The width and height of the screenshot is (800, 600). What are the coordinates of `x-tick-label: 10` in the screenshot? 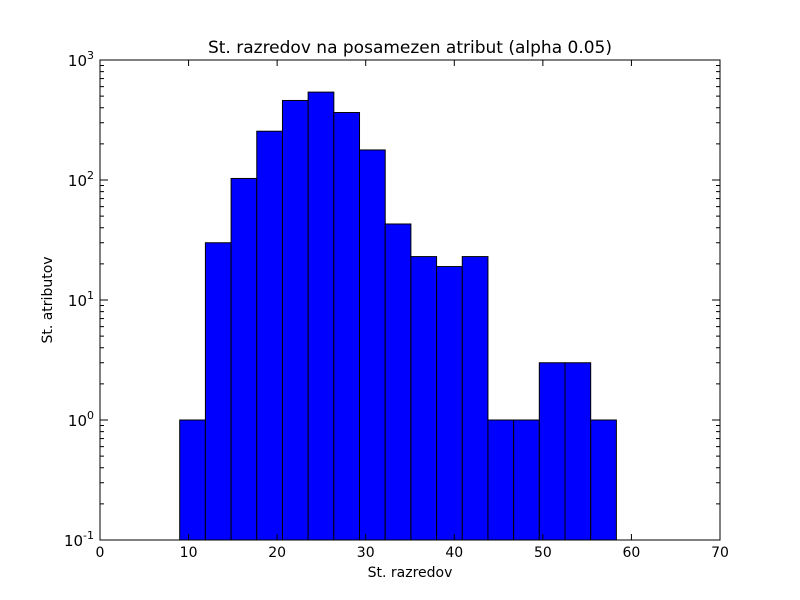 It's located at (189, 553).